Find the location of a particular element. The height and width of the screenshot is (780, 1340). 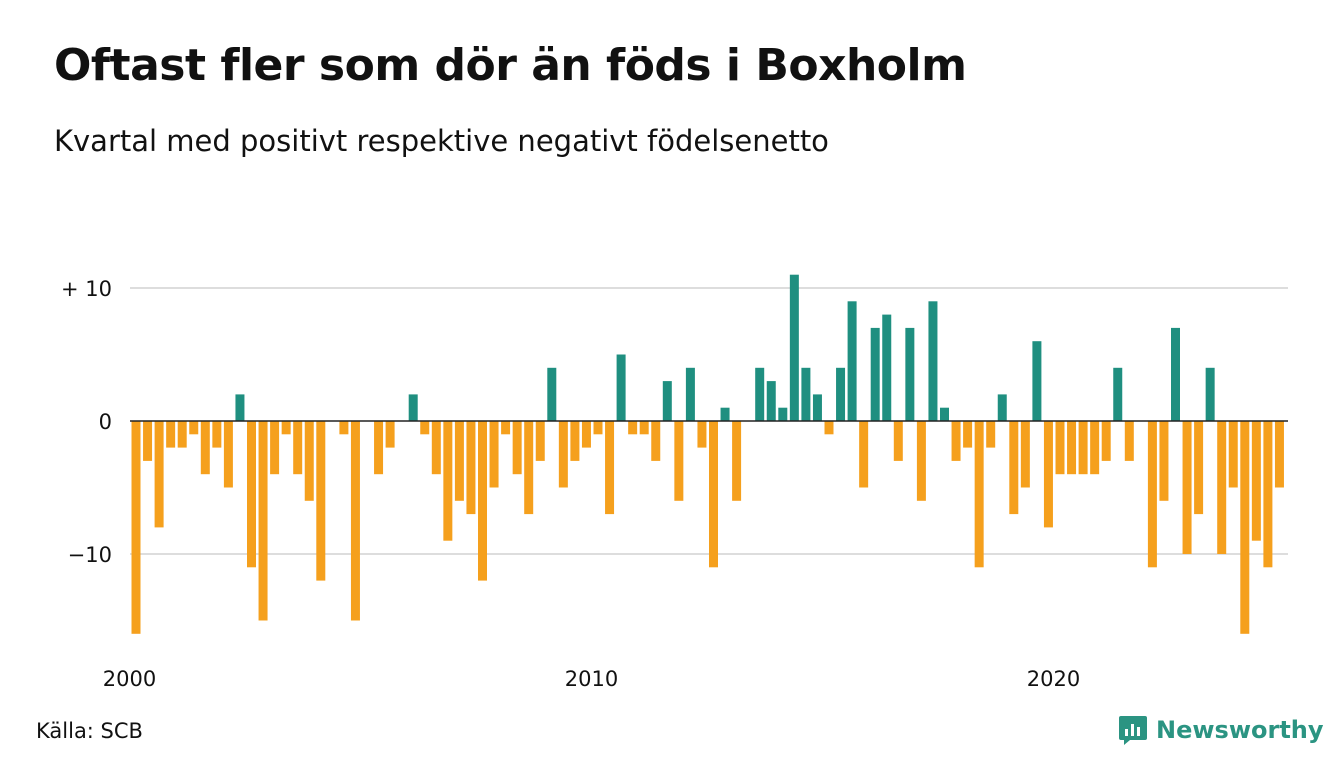

x-tick-label: 2010 is located at coordinates (591, 679).